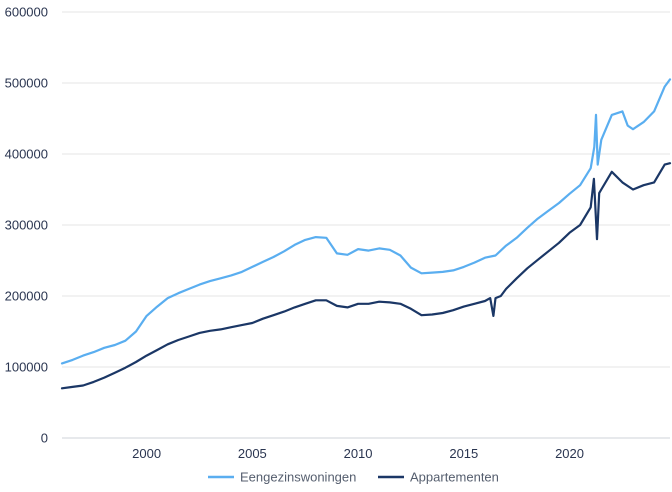 The width and height of the screenshot is (672, 492). What do you see at coordinates (454, 477) in the screenshot?
I see `legend-label: Appartementen` at bounding box center [454, 477].